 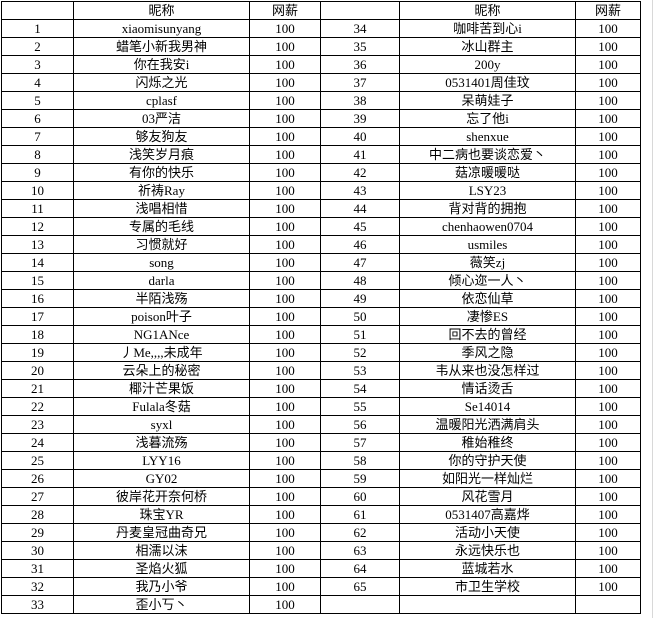 What do you see at coordinates (360, 586) in the screenshot?
I see `row-number-cell: 65` at bounding box center [360, 586].